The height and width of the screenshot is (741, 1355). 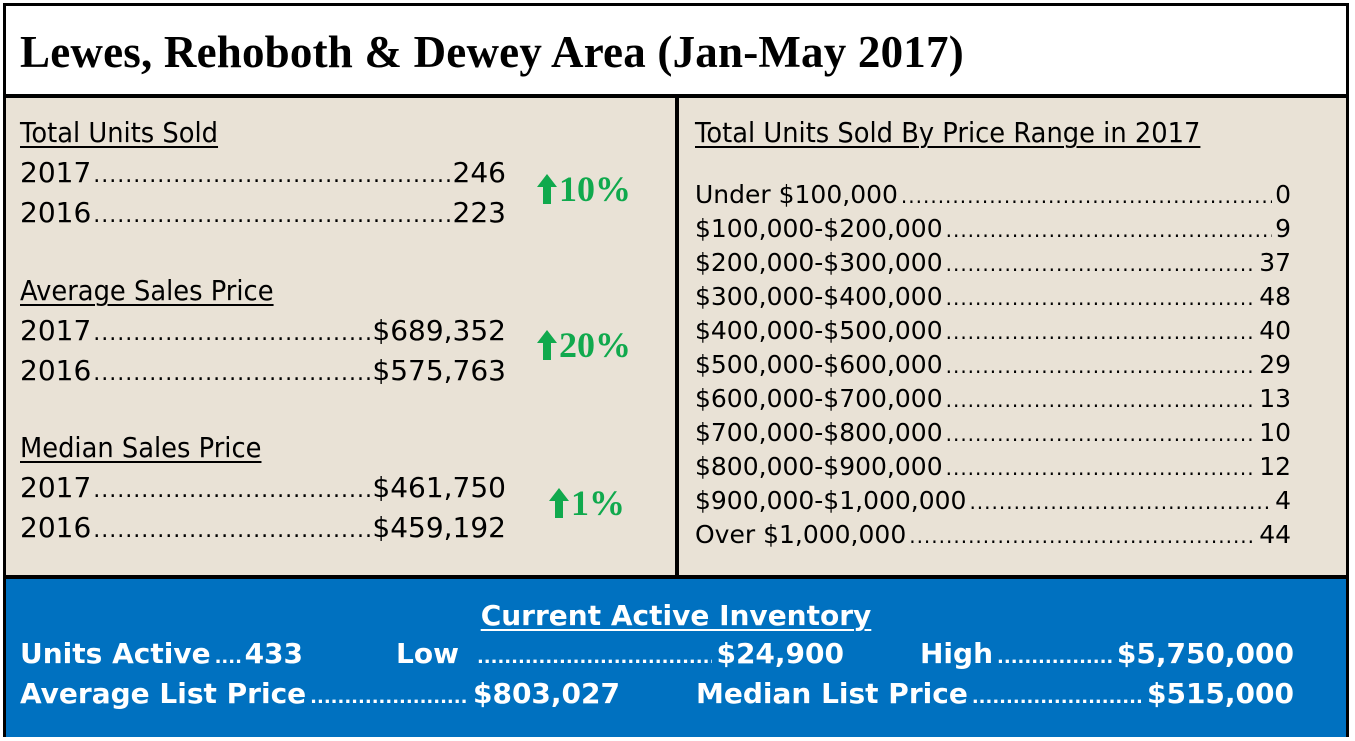 What do you see at coordinates (780, 653) in the screenshot?
I see `low-value: $24,900` at bounding box center [780, 653].